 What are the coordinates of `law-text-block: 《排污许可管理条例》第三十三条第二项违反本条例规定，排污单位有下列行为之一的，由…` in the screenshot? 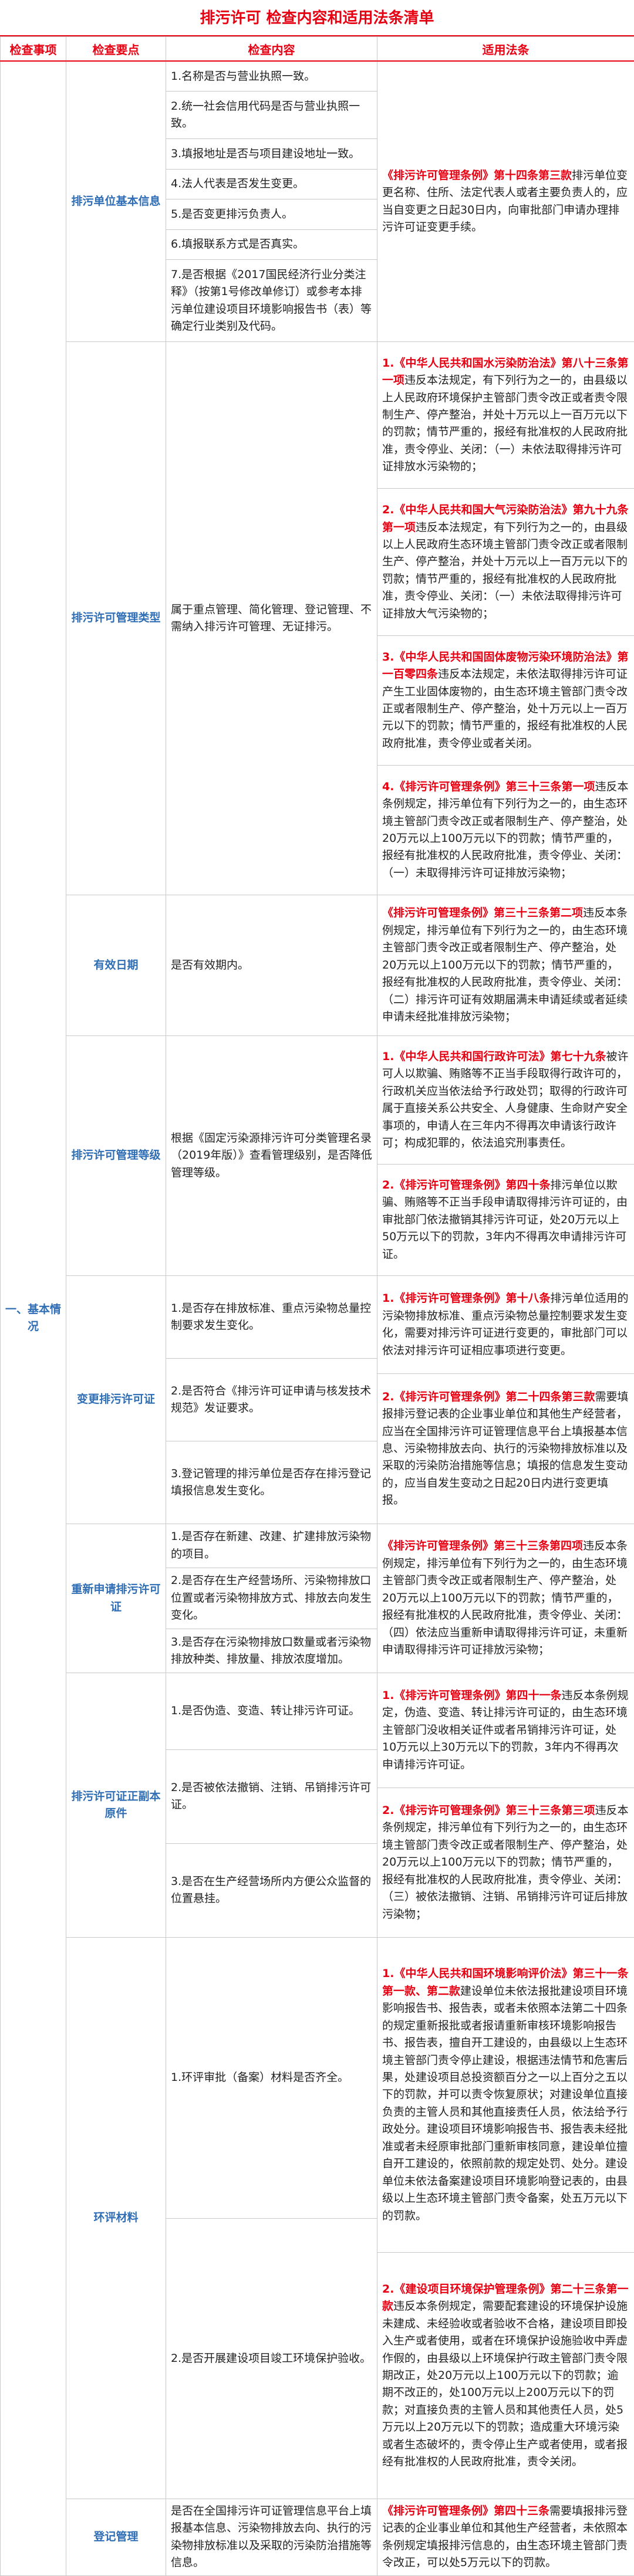 It's located at (505, 965).